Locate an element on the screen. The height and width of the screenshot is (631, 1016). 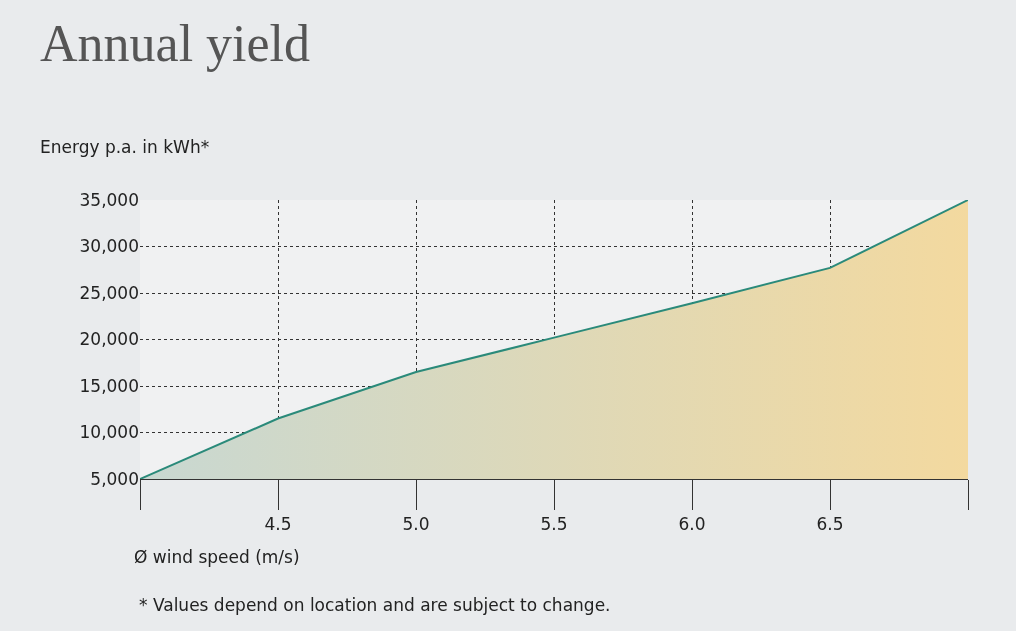
x-tick-label: 6.0 is located at coordinates (692, 524).